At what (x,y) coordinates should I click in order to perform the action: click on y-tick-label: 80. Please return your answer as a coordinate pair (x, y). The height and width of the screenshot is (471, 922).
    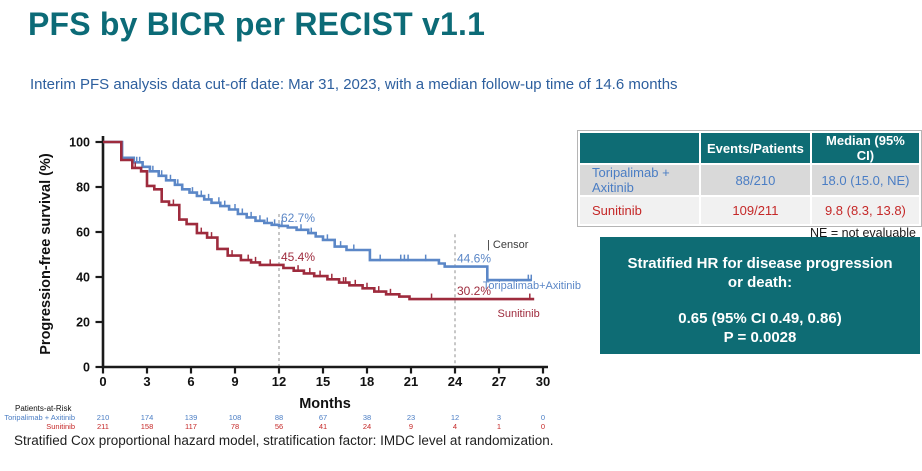
    Looking at the image, I should click on (83, 188).